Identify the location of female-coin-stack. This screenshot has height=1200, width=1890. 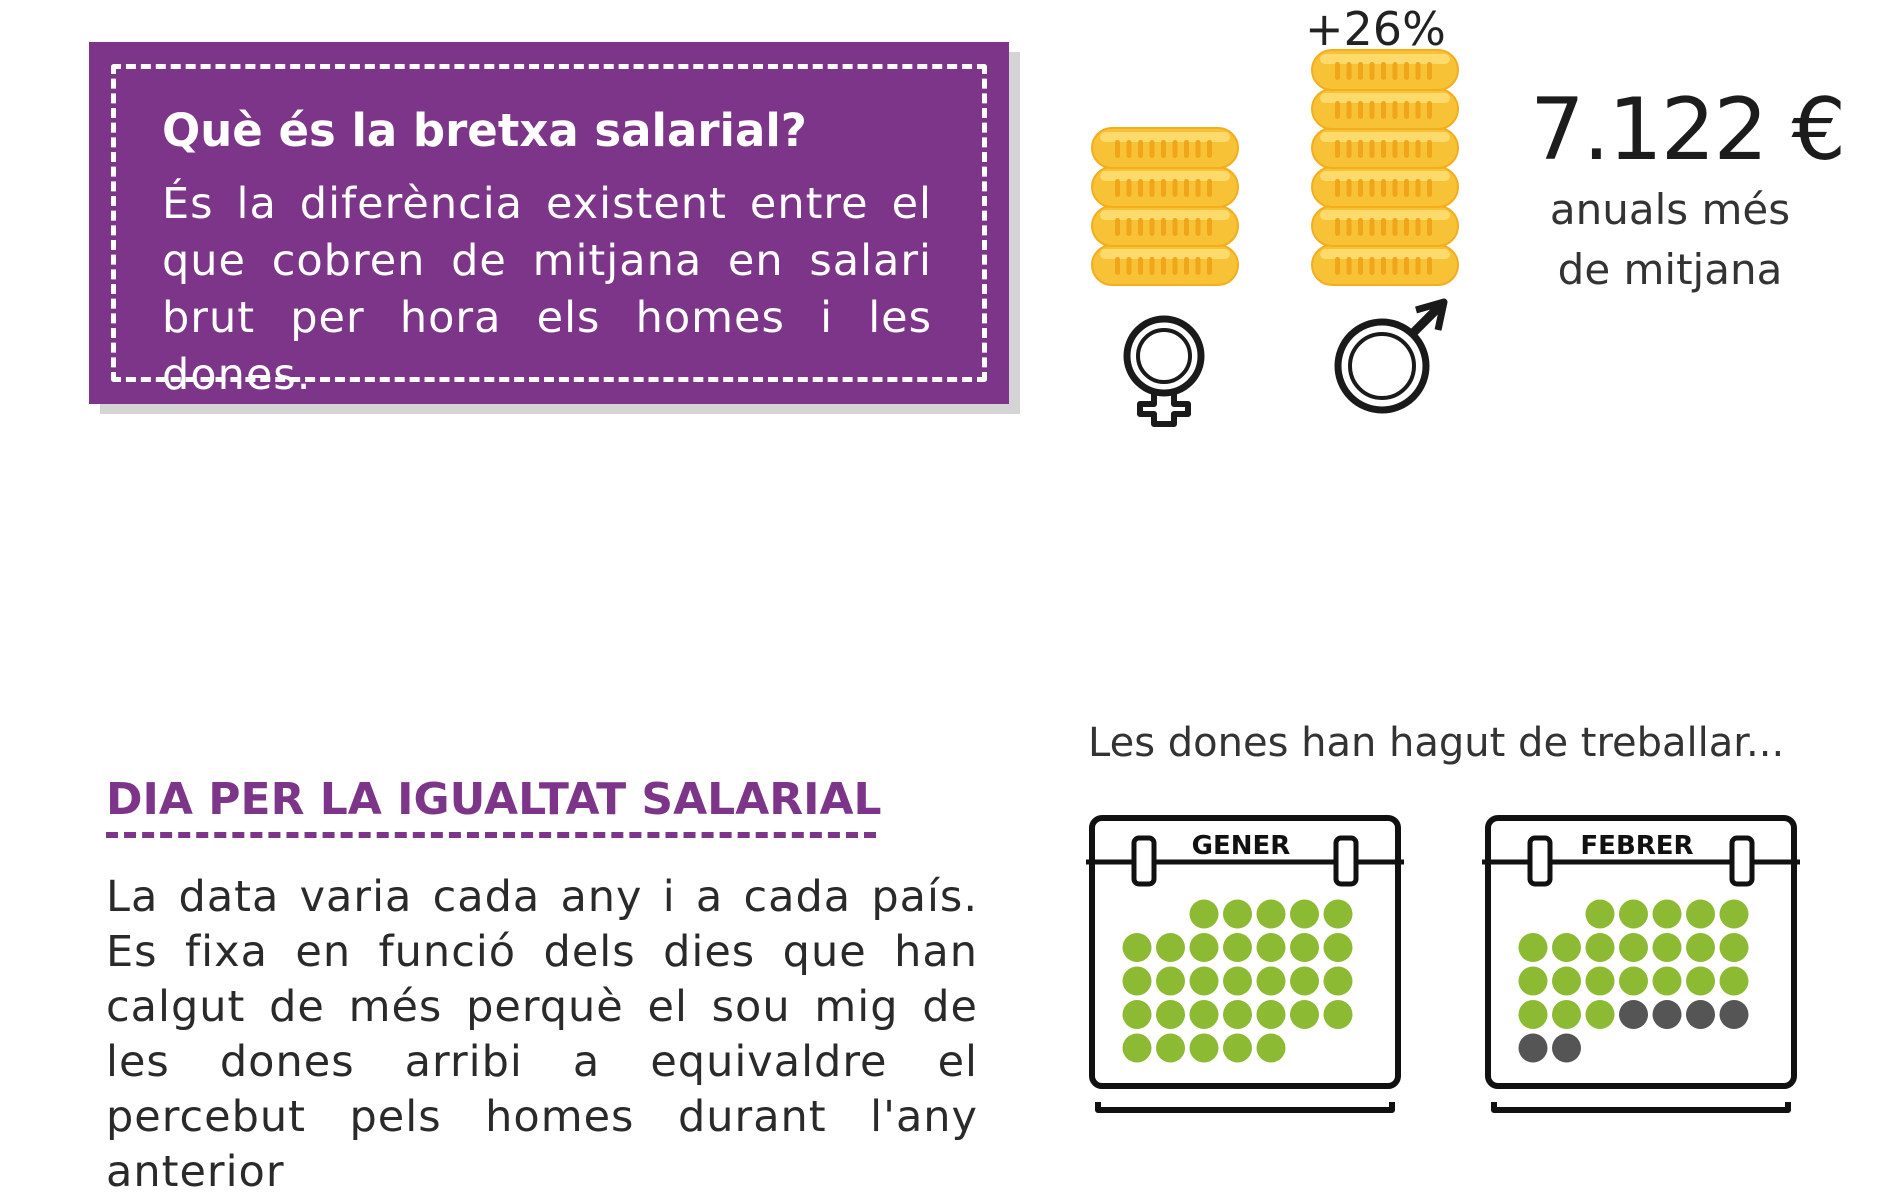
(1165, 206).